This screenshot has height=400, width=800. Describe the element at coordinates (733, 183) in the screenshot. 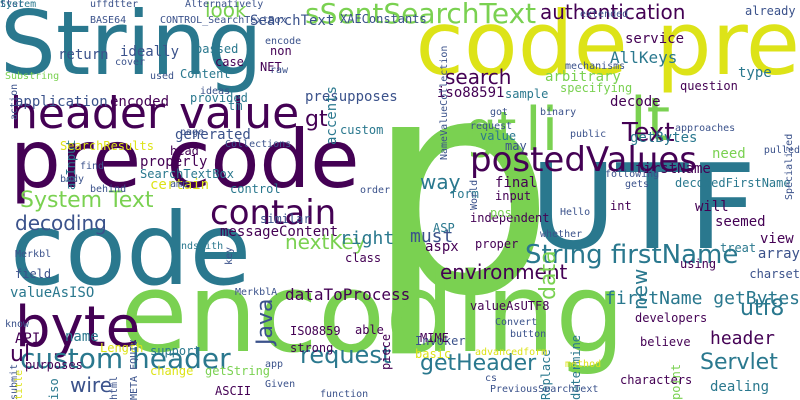

I see `word-decodedfirstname: decodedFirstName` at that location.